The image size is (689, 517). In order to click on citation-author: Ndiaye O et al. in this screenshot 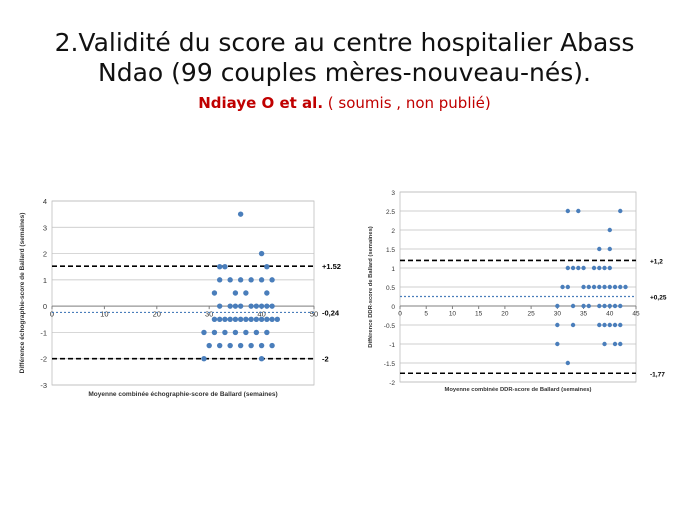, I will do `click(261, 103)`.